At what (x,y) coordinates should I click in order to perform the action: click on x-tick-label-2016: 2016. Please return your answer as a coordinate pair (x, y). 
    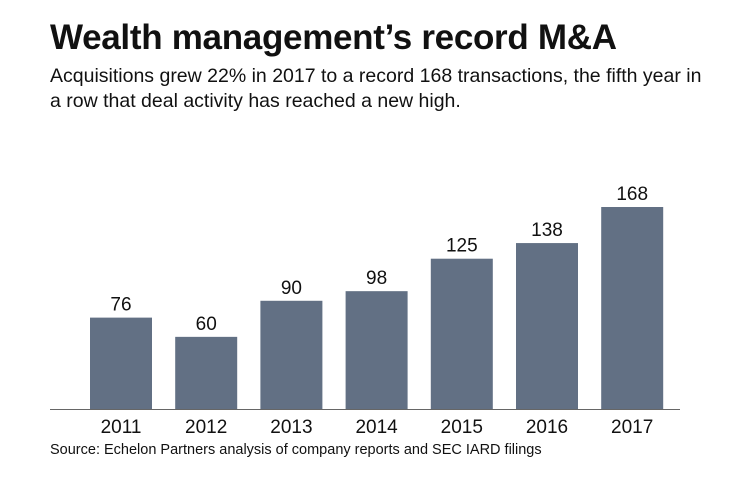
    Looking at the image, I should click on (547, 427).